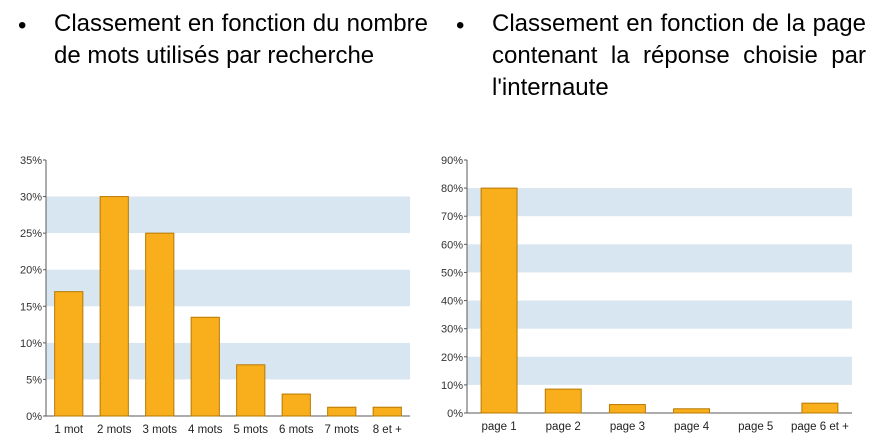 The height and width of the screenshot is (446, 878). What do you see at coordinates (692, 427) in the screenshot?
I see `chart-pages-x-tick-label: page 4` at bounding box center [692, 427].